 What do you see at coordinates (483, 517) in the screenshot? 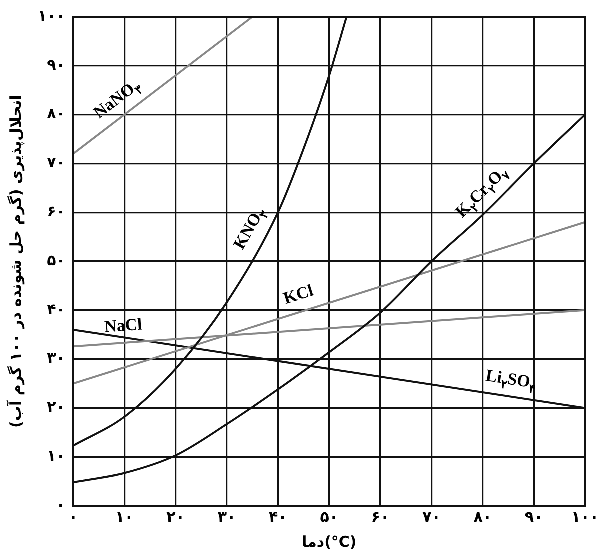
I see `x-tick-label: ۸۰` at bounding box center [483, 517].